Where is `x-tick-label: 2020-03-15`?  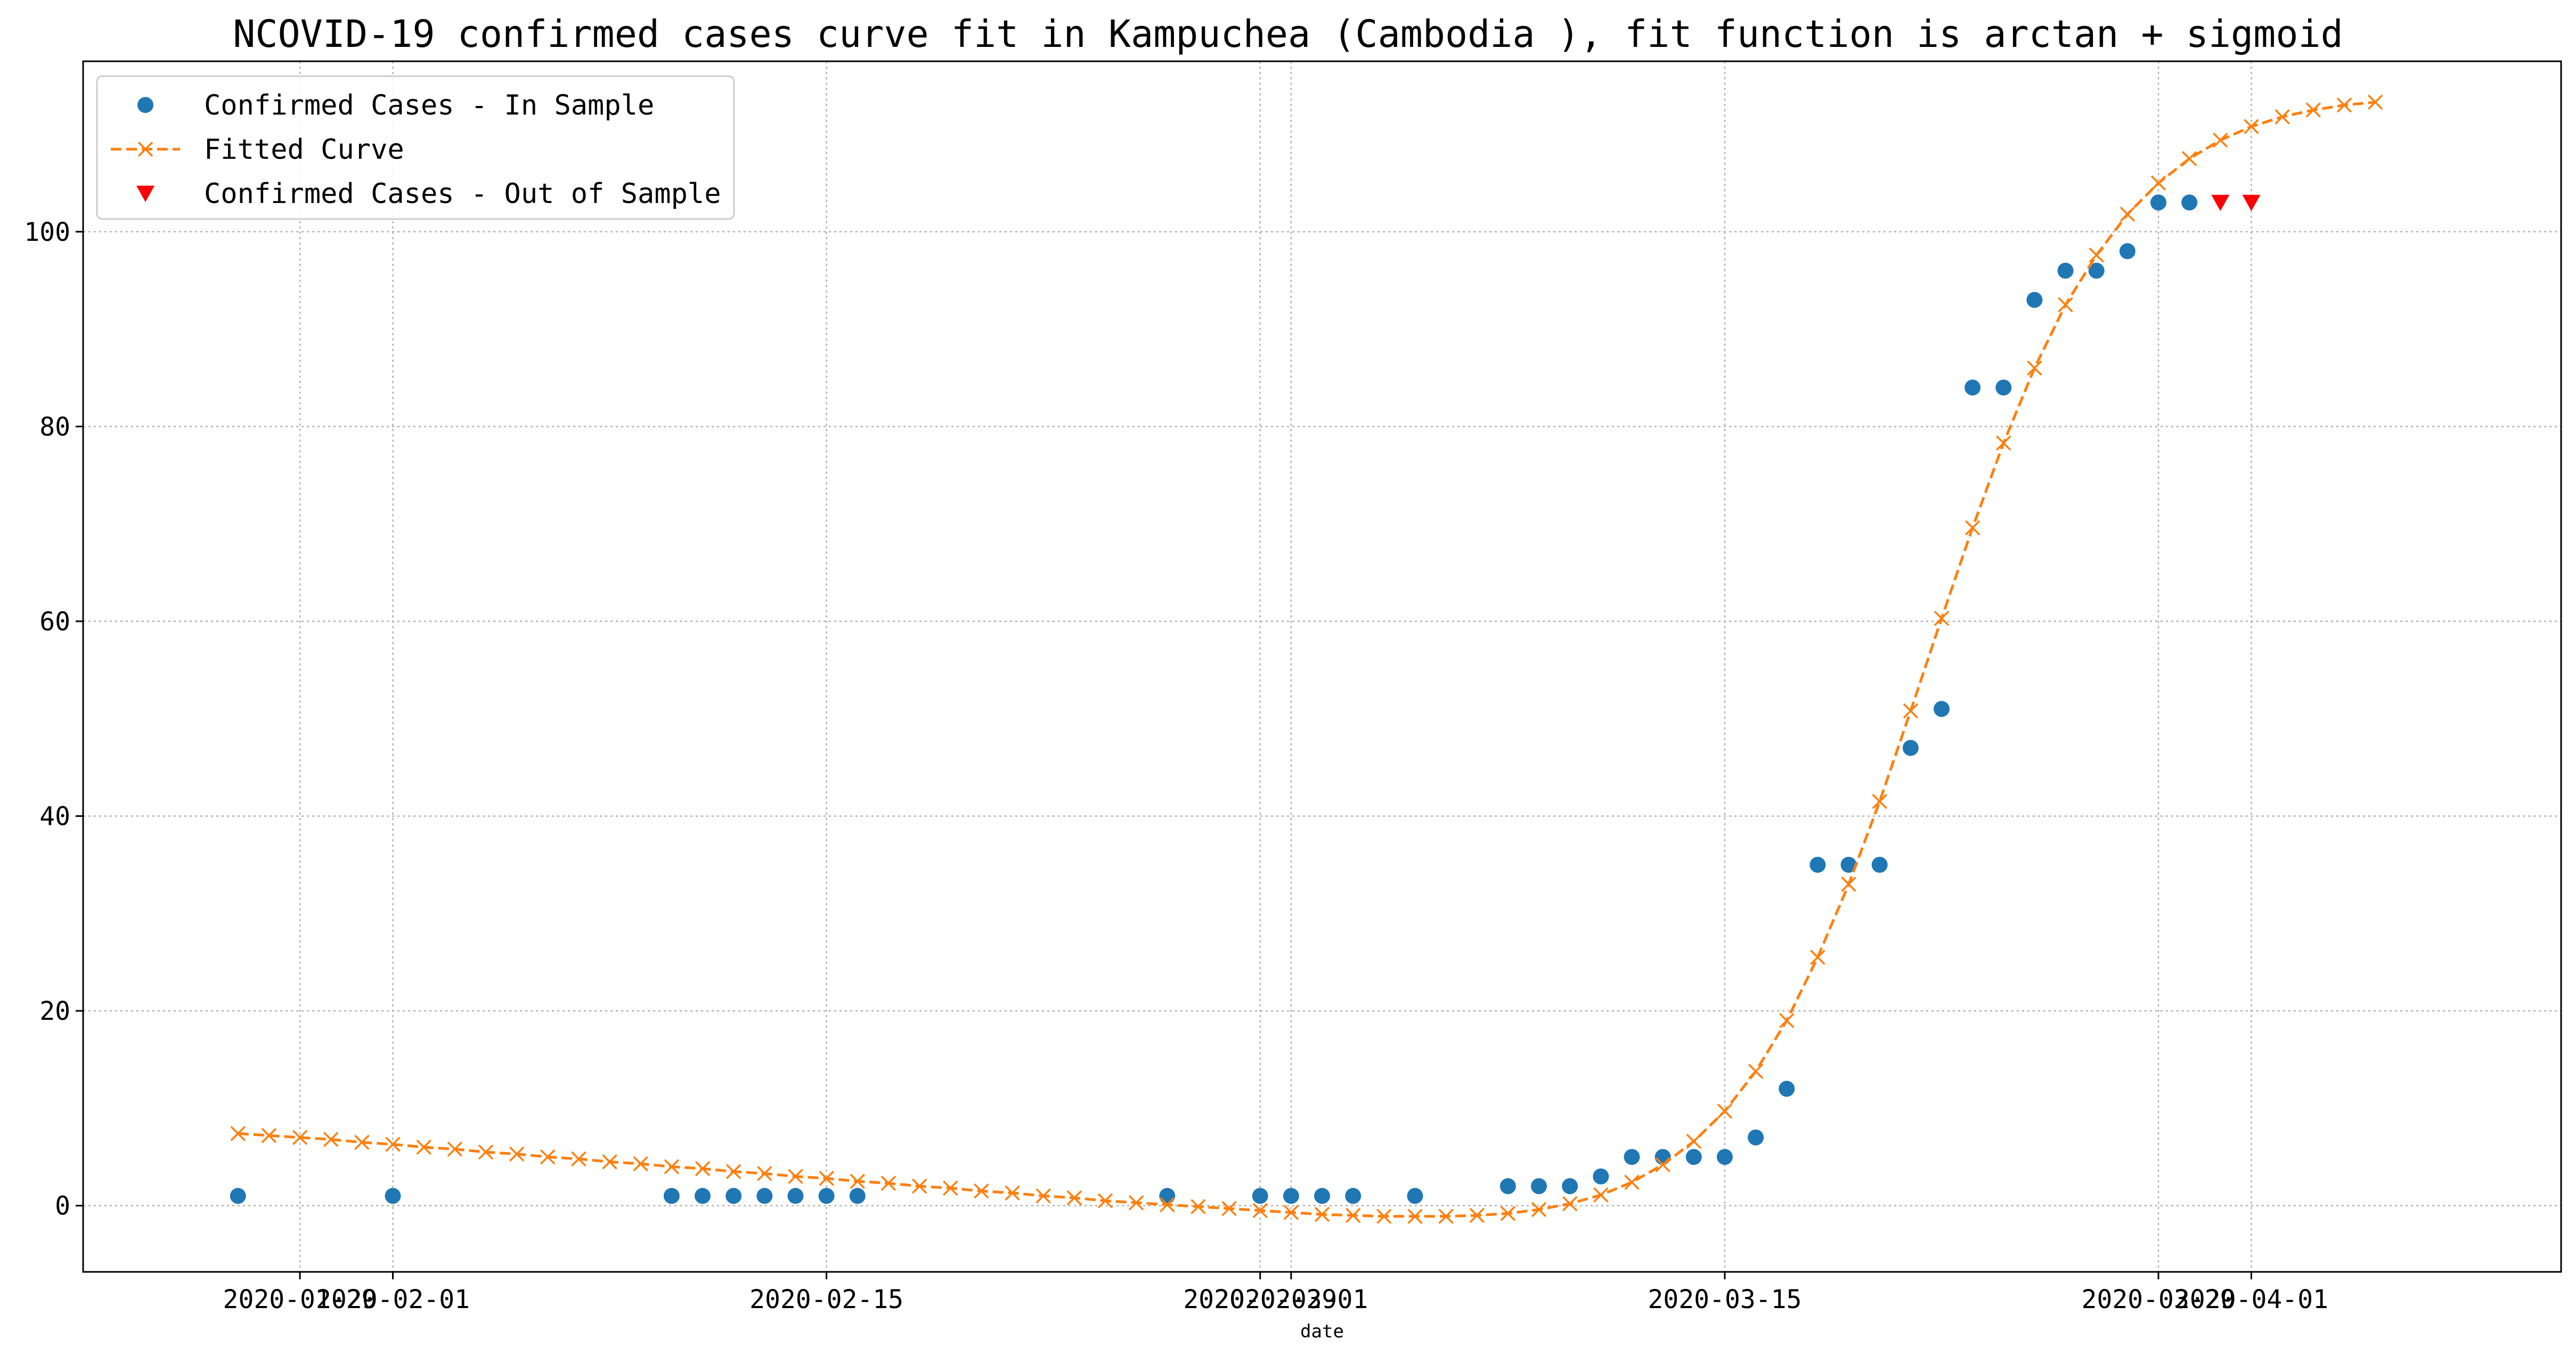
x-tick-label: 2020-03-15 is located at coordinates (1724, 1300).